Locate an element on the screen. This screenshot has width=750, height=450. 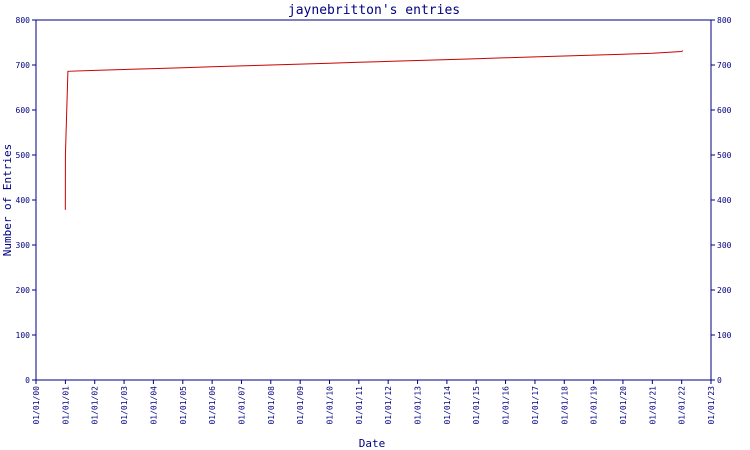
x-tick-label: 01/01/03 is located at coordinates (124, 405).